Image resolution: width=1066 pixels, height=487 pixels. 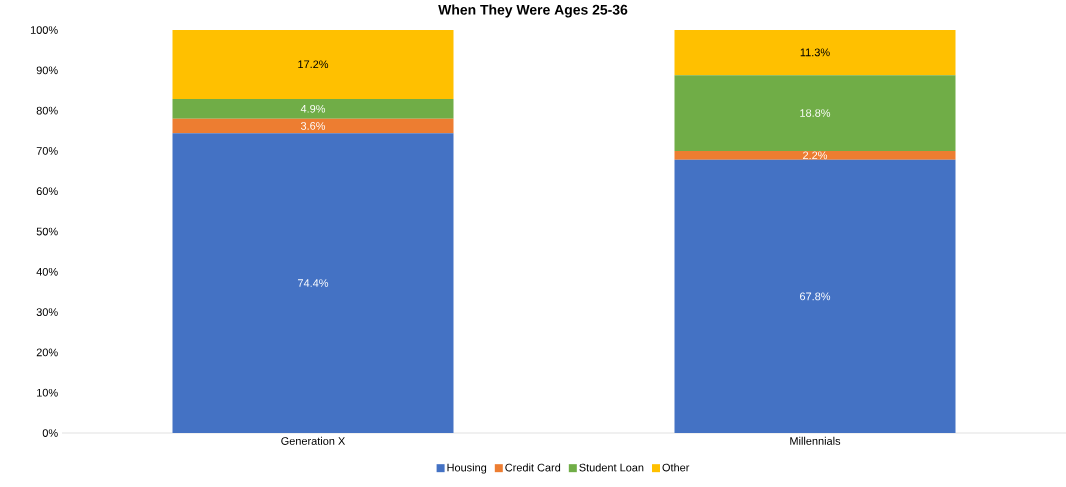 I want to click on legend-label: Student Loan, so click(x=611, y=467).